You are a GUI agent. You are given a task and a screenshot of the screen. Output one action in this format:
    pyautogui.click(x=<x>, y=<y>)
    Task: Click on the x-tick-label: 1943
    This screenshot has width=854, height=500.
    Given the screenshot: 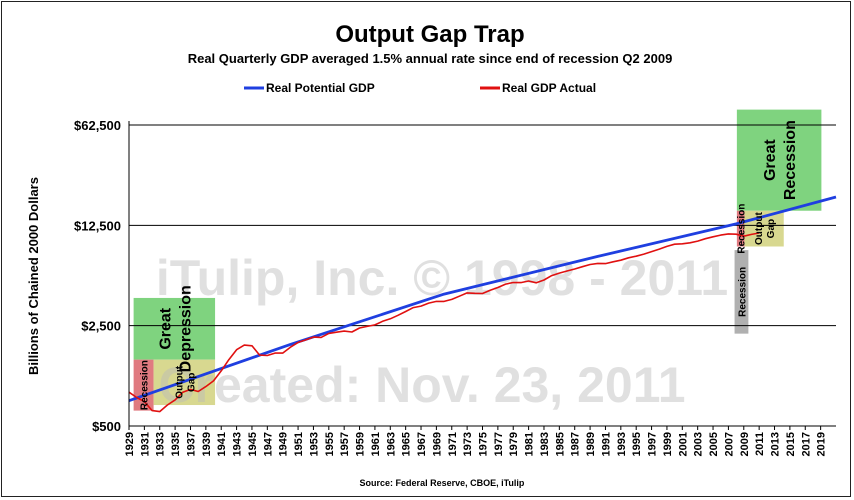 What is the action you would take?
    pyautogui.click(x=238, y=444)
    